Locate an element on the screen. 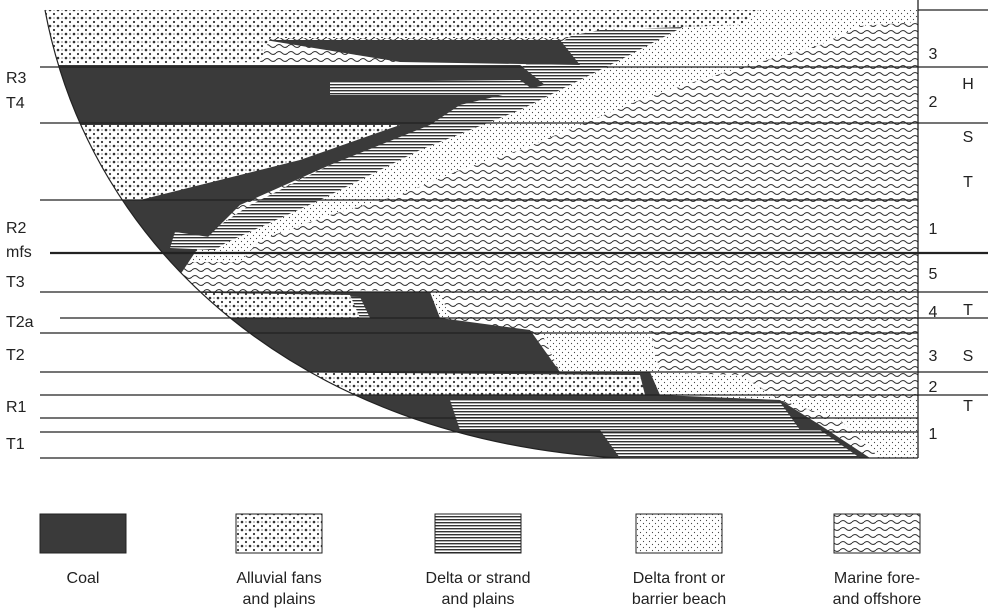 This screenshot has height=613, width=988. legend-label: Marine fore- is located at coordinates (877, 578).